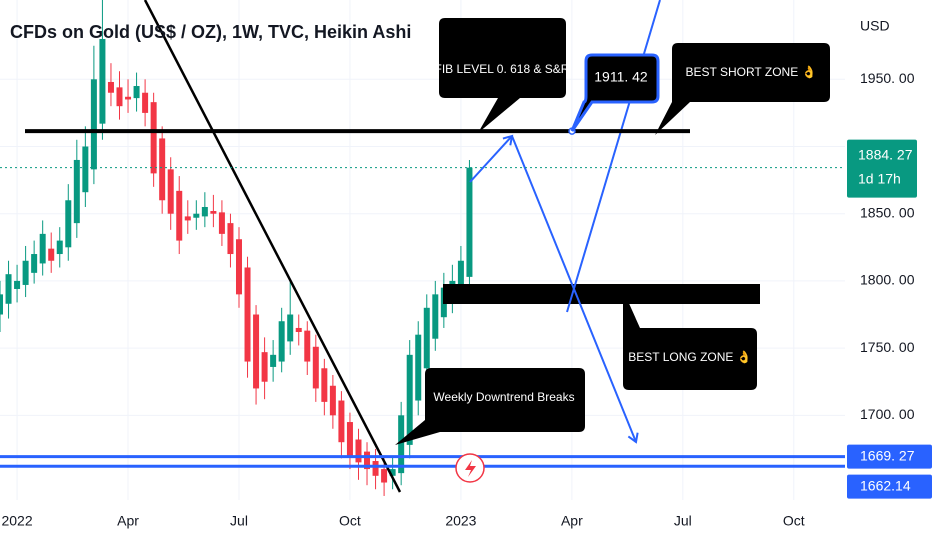  What do you see at coordinates (887, 280) in the screenshot?
I see `y-tick-label: 1800. 00` at bounding box center [887, 280].